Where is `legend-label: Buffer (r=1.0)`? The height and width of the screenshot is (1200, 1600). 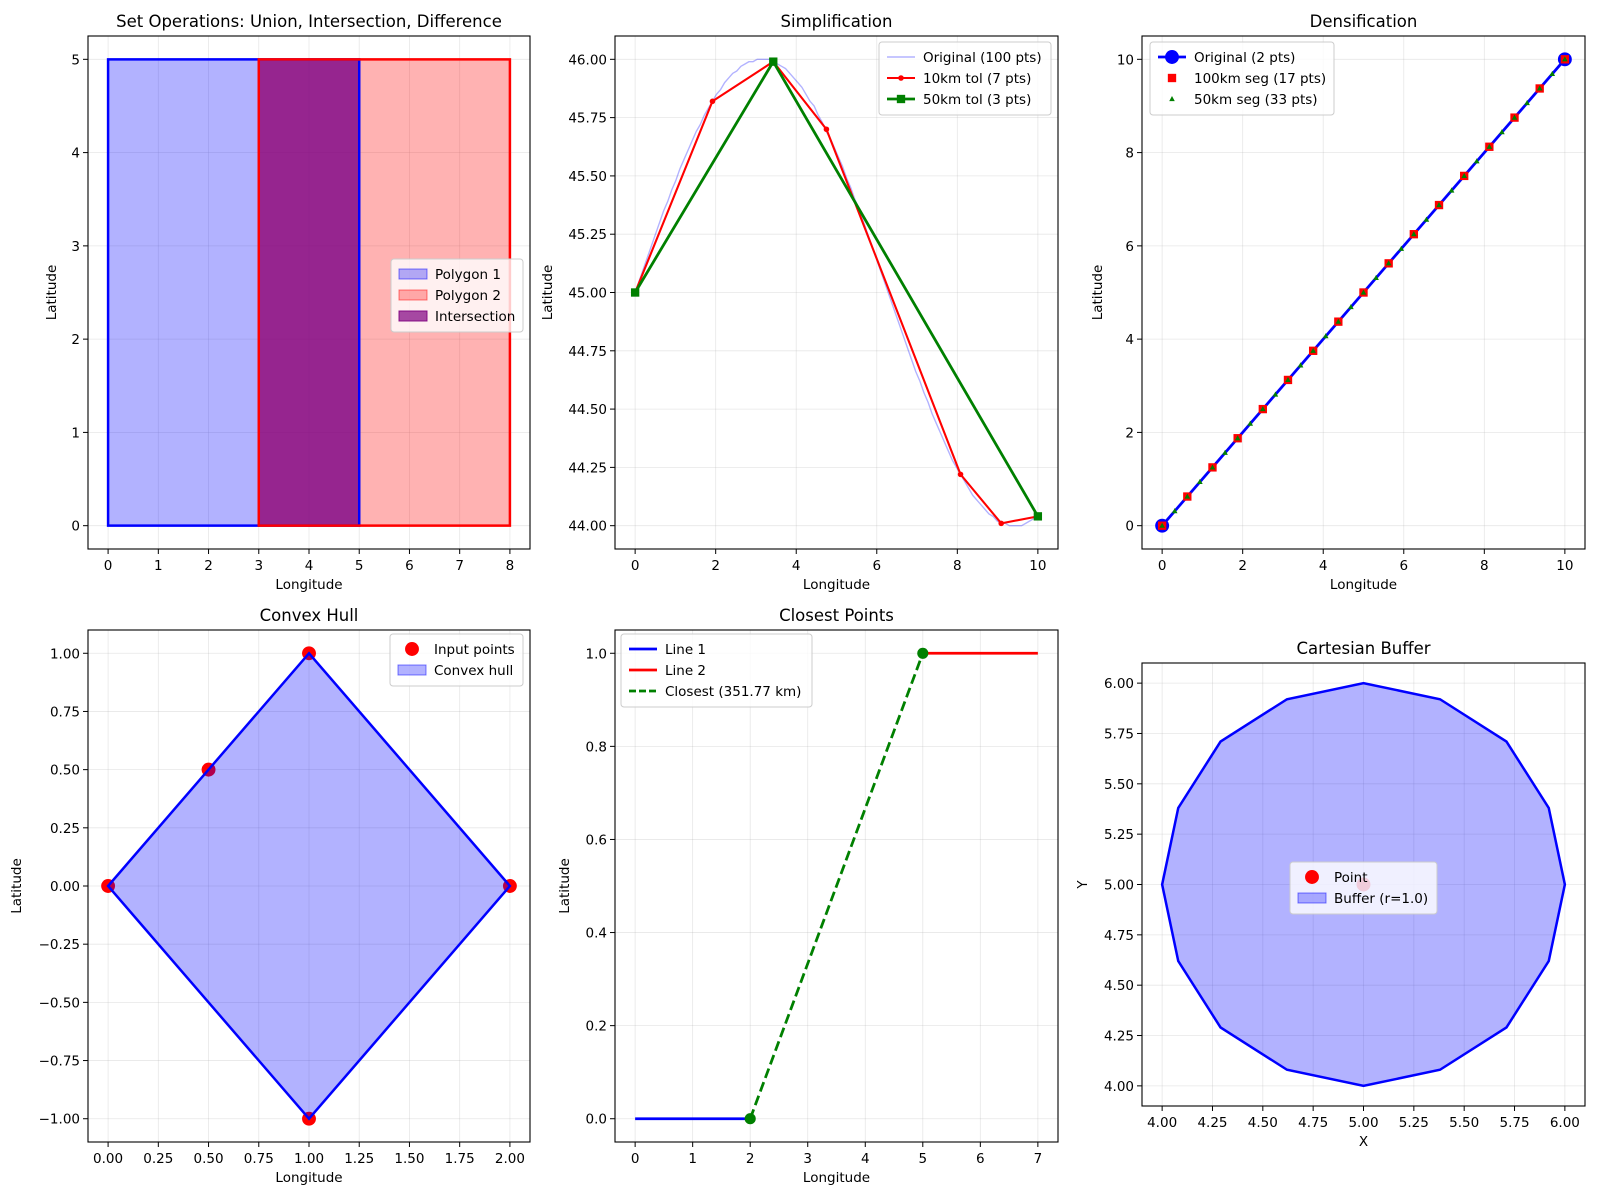 legend-label: Buffer (r=1.0) is located at coordinates (1381, 899).